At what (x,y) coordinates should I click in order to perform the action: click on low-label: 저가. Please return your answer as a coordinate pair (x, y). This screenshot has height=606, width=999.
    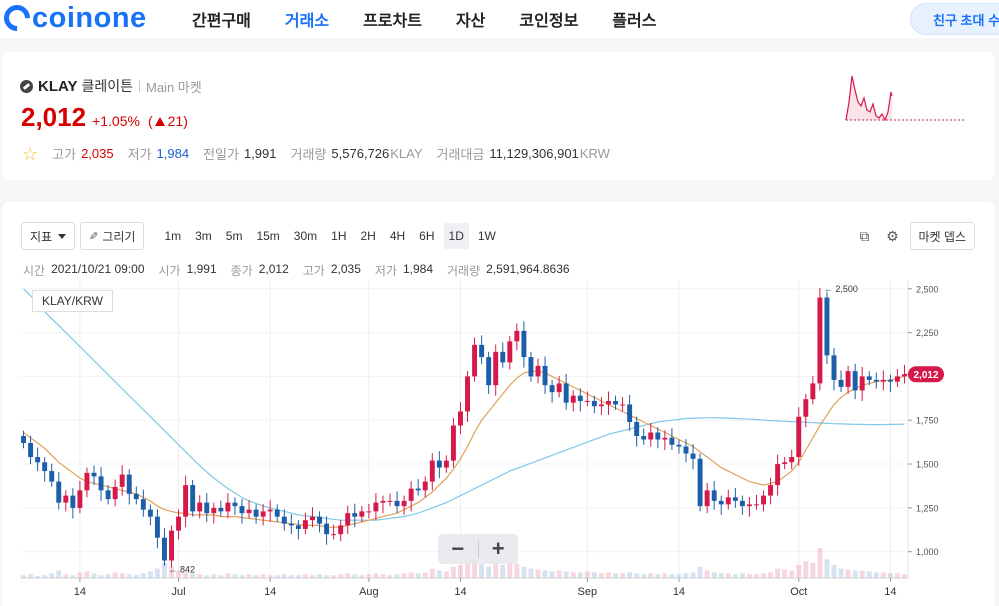
    Looking at the image, I should click on (139, 154).